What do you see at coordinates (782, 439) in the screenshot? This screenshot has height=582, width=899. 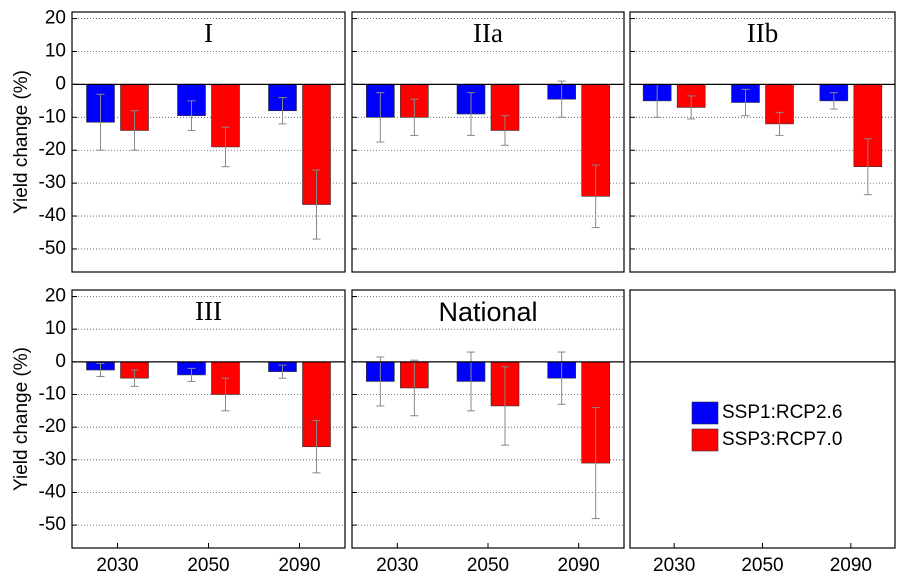 I see `legend-label: SSP3:RCP7.0` at bounding box center [782, 439].